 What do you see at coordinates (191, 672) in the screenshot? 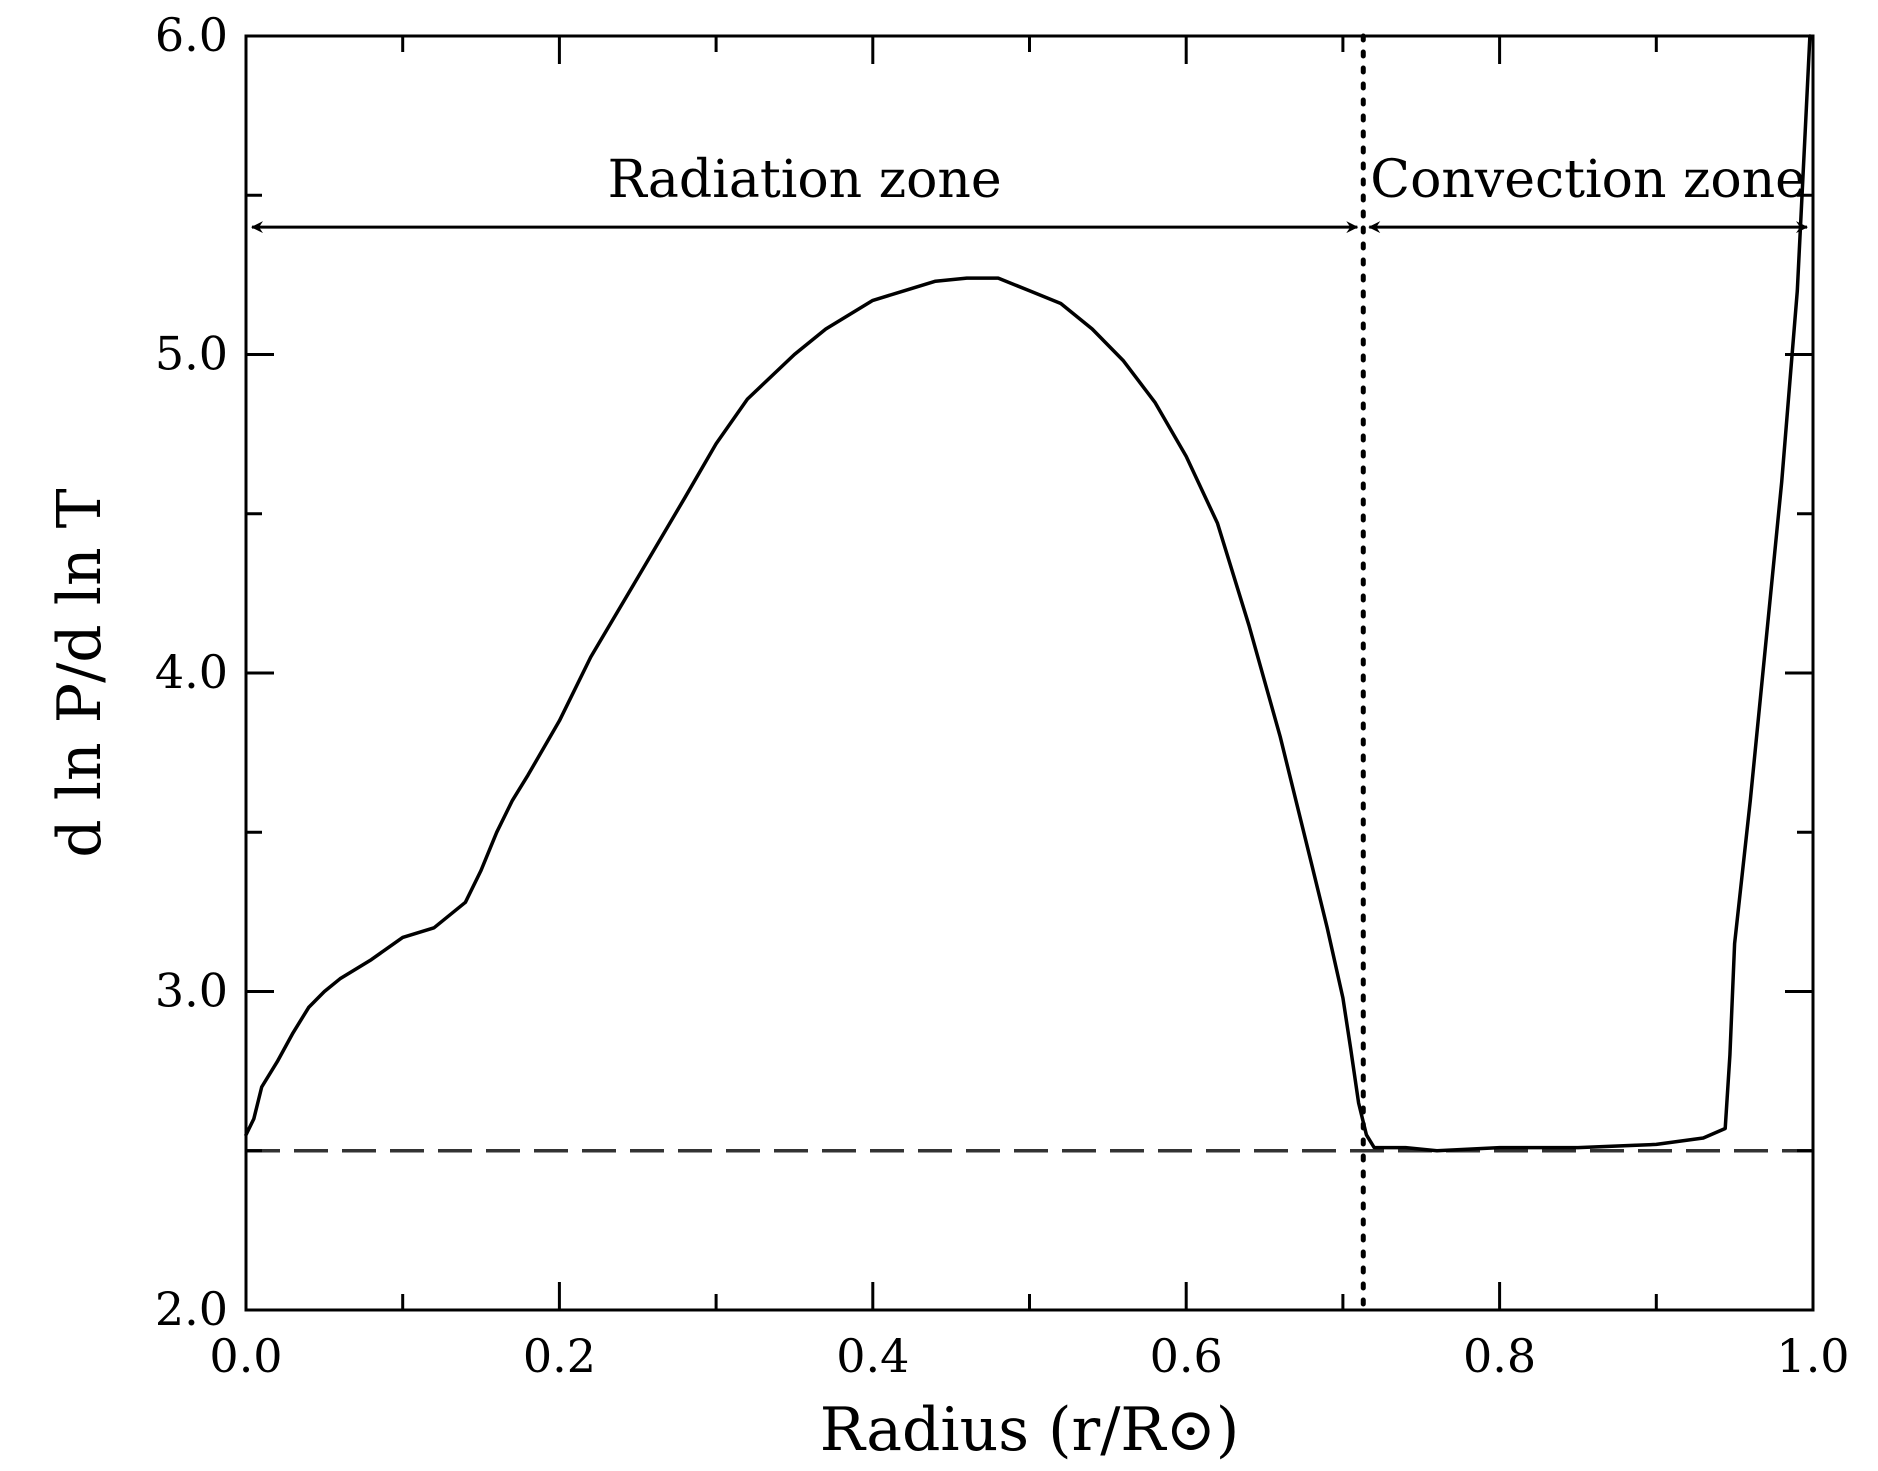
I see `y-tick-label: 4.0` at bounding box center [191, 672].